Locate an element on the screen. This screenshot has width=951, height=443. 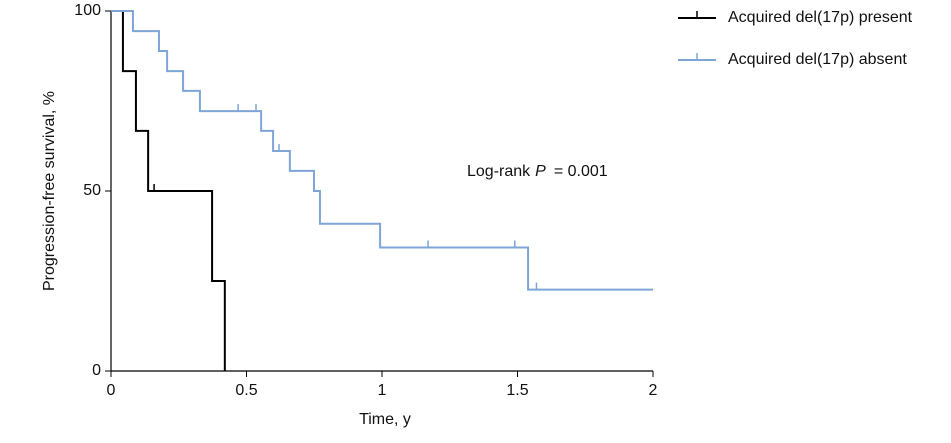
x-tick-label: 2 is located at coordinates (653, 390).